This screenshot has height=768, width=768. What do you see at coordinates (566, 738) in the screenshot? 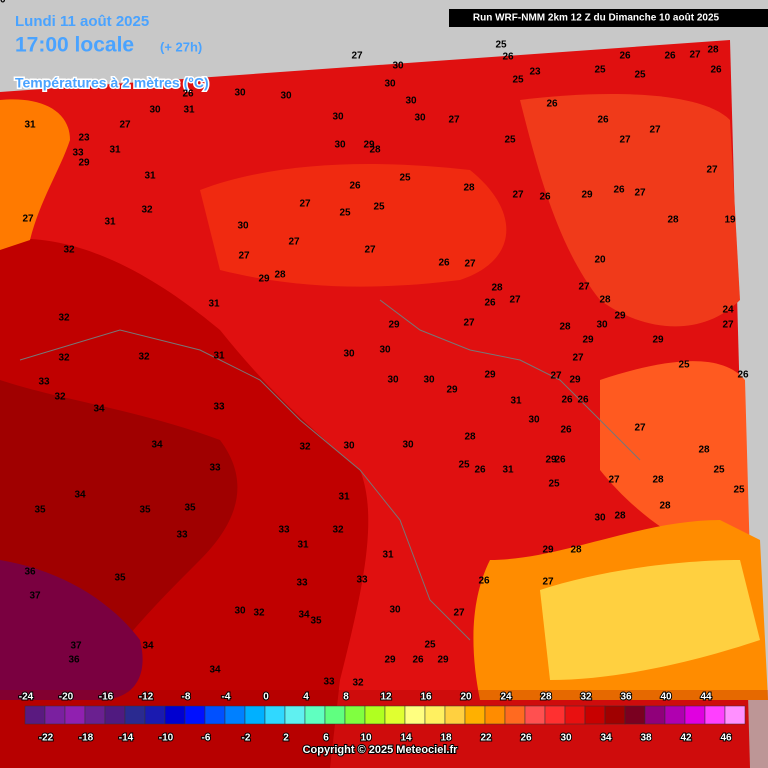
I see `colorbar-label: 30` at bounding box center [566, 738].